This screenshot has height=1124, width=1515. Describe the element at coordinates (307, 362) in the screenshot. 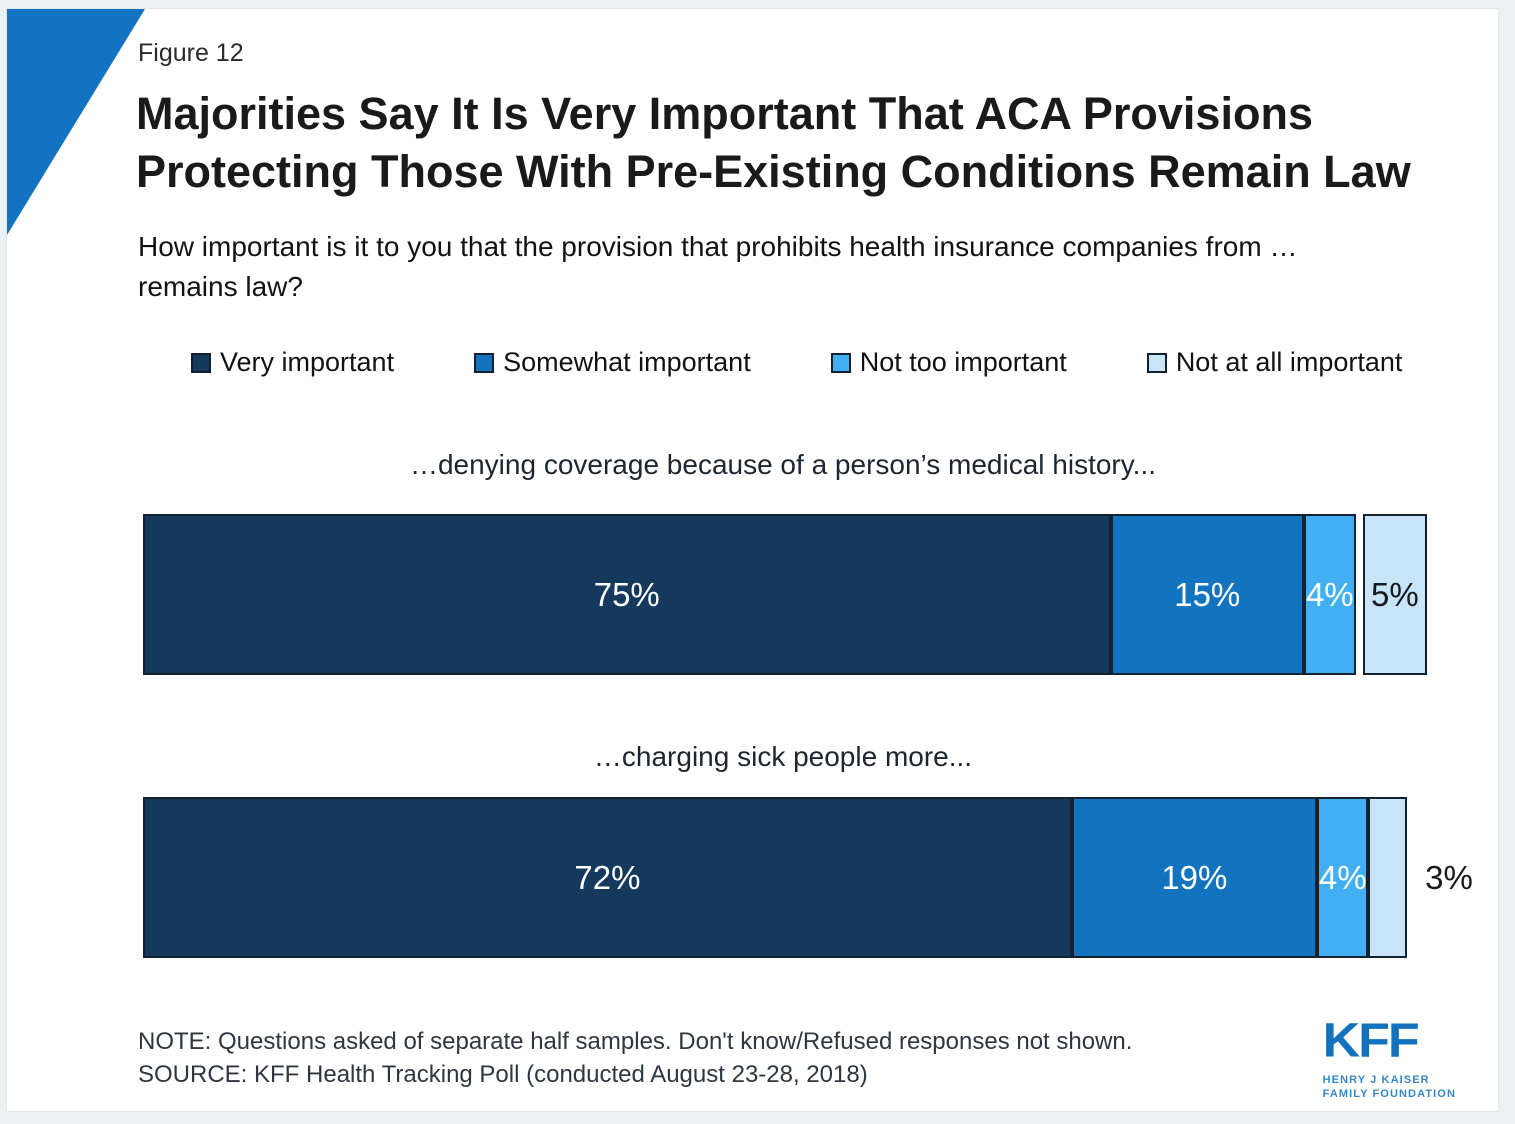

I see `legend-label: Very important` at that location.